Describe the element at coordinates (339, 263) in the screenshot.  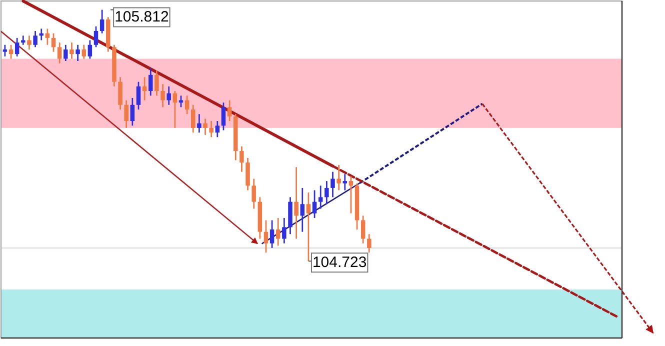
I see `annotation: 104.723` at that location.